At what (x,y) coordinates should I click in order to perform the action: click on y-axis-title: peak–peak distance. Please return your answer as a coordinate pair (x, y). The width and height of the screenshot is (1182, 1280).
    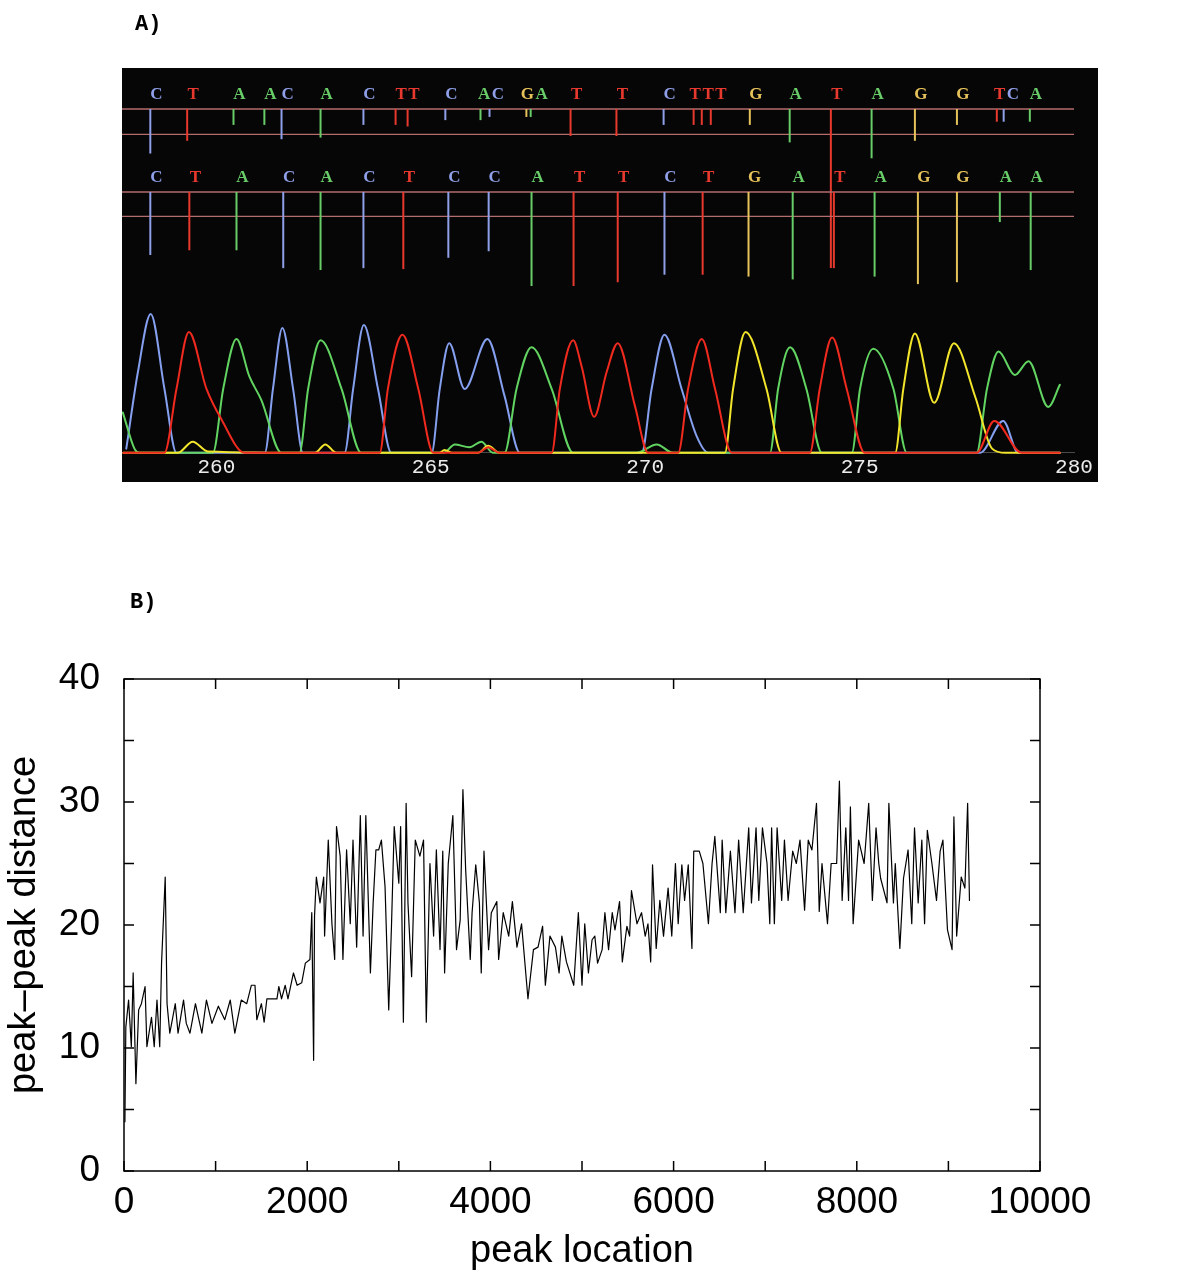
    Looking at the image, I should click on (22, 925).